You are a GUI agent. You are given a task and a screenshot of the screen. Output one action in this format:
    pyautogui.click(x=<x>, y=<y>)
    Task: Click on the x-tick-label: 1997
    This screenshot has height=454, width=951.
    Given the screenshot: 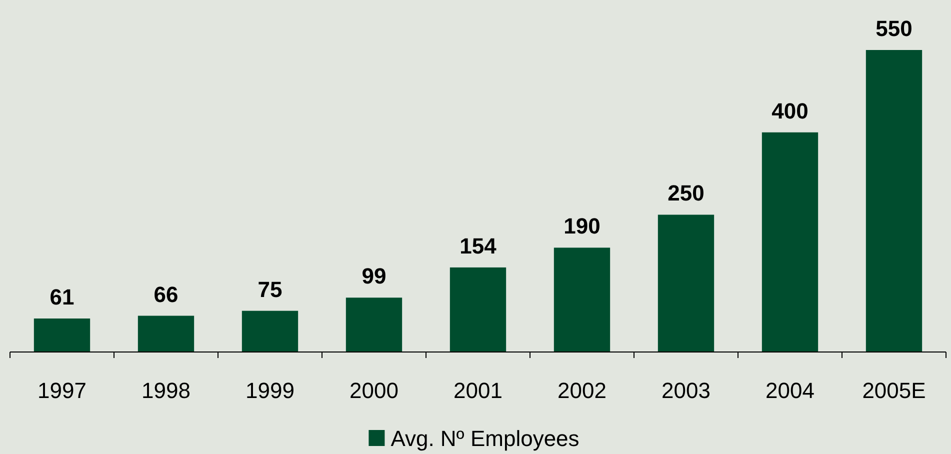 What is the action you would take?
    pyautogui.click(x=62, y=390)
    